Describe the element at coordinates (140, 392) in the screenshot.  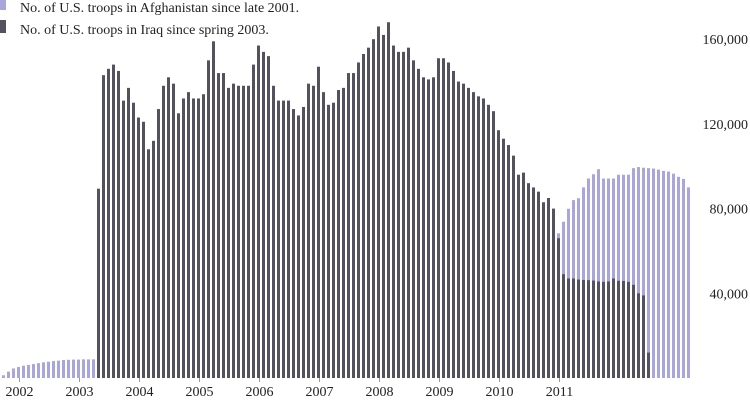
I see `x-tick-label: 2004` at that location.